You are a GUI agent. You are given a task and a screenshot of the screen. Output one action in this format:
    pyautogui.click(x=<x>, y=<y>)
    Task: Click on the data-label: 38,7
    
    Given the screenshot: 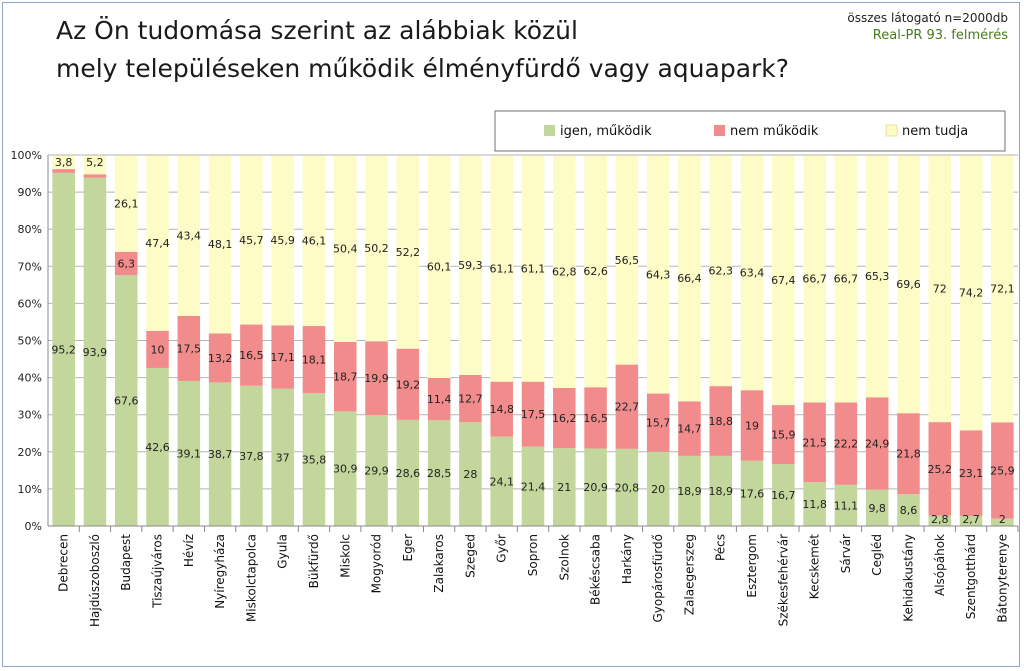 What is the action you would take?
    pyautogui.click(x=220, y=454)
    